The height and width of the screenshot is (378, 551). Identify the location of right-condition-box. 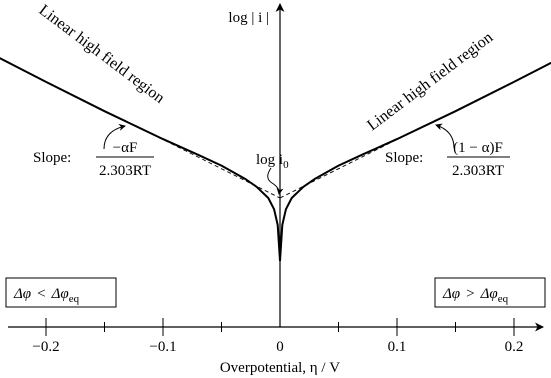
(490, 292).